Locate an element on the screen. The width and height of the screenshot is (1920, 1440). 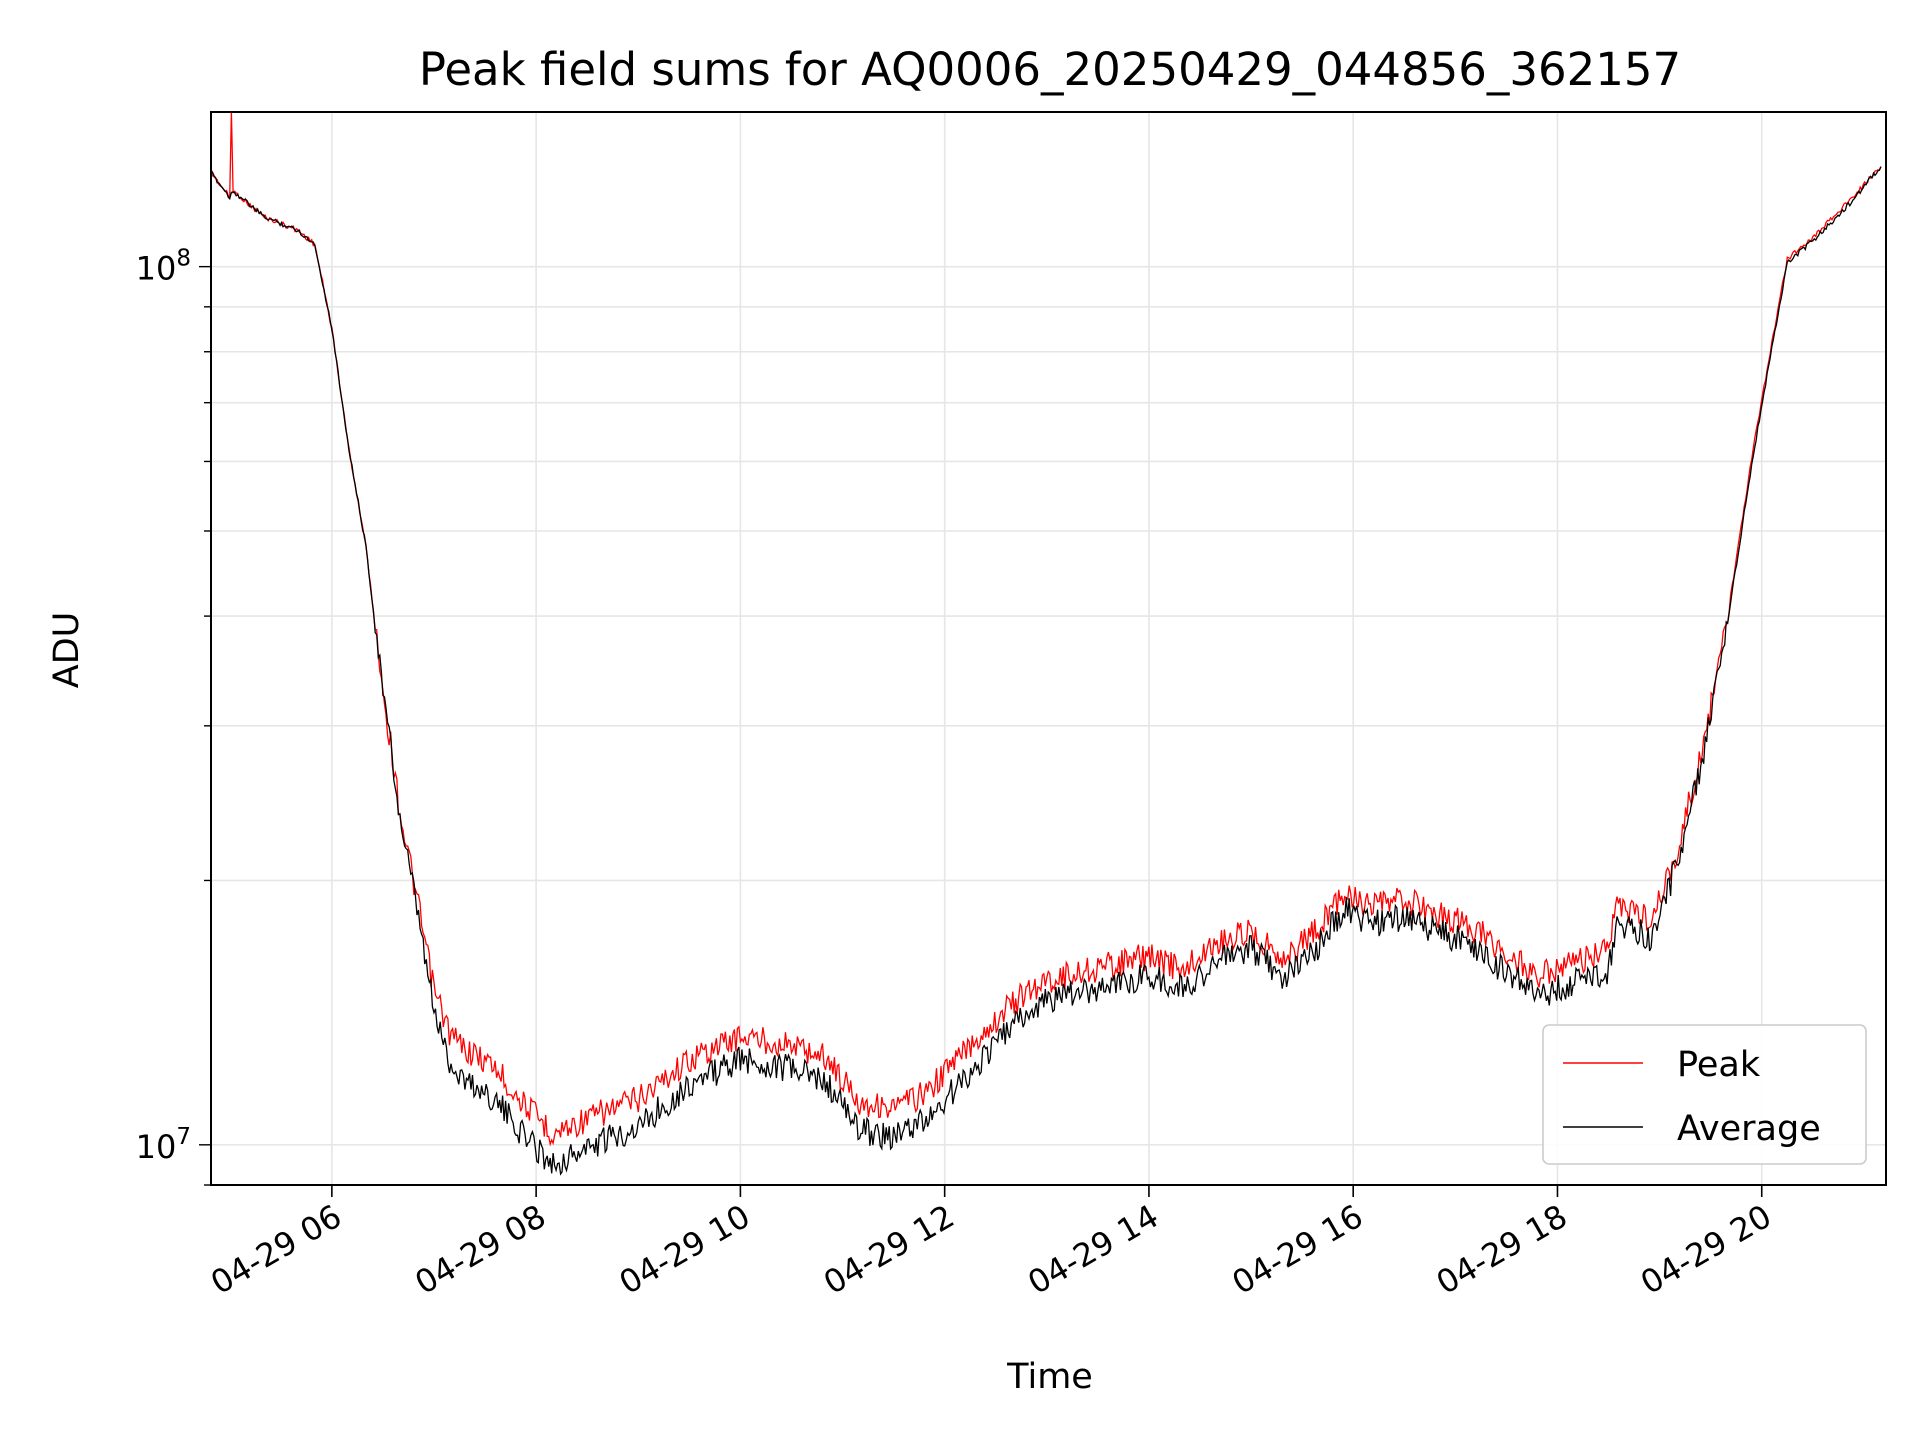
legend: Peak Average is located at coordinates (1704, 1094).